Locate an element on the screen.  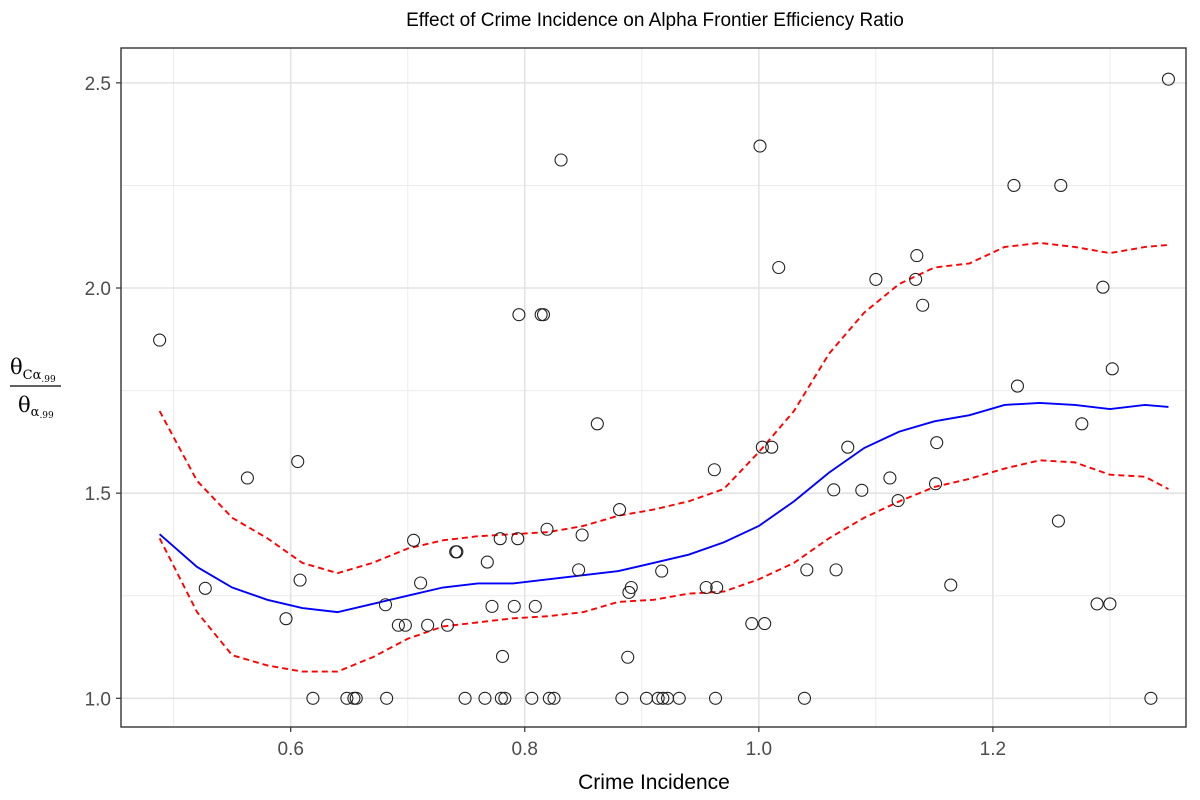
y-axis-title-numerator: θCα.99 is located at coordinates (33, 370).